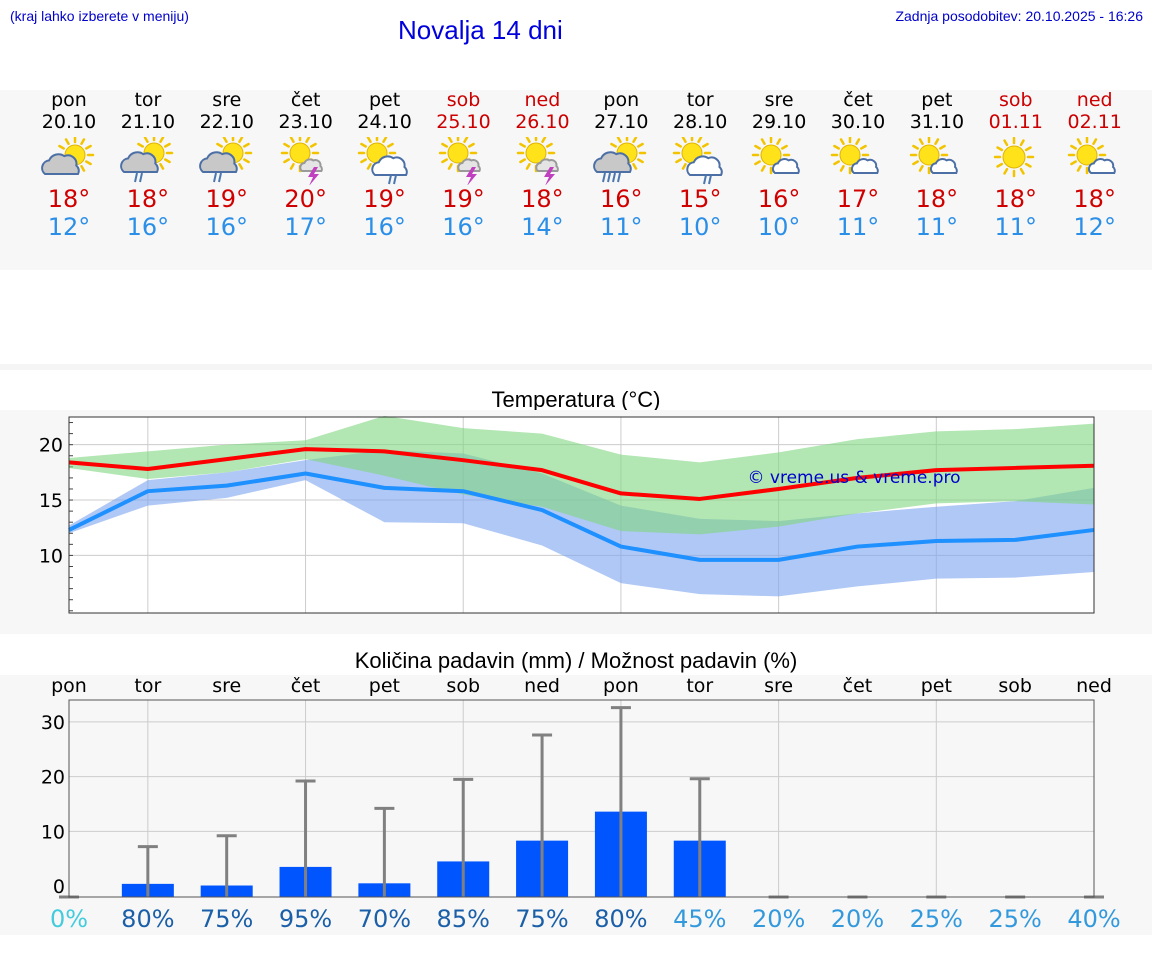 Image resolution: width=1152 pixels, height=975 pixels. I want to click on last-update: Zadnja posodobitev: 20.10.2025 - 16:26, so click(1019, 16).